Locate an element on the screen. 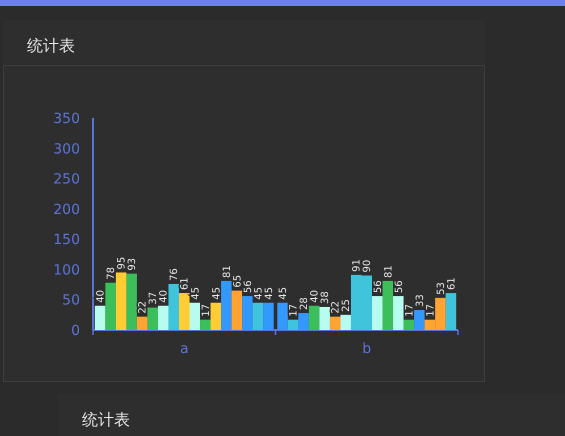  y-tick-label: 350 is located at coordinates (66, 119).